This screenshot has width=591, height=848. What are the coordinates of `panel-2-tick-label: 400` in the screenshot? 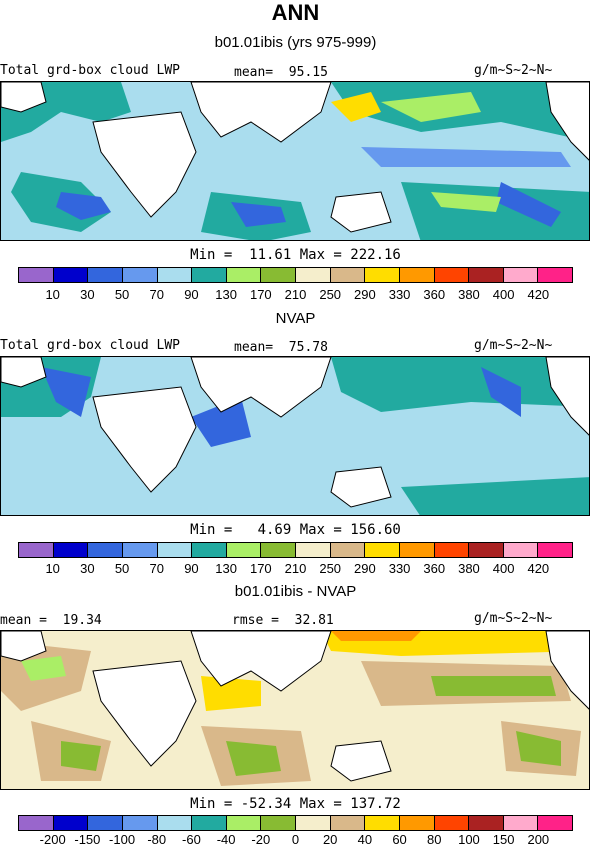 It's located at (503, 568).